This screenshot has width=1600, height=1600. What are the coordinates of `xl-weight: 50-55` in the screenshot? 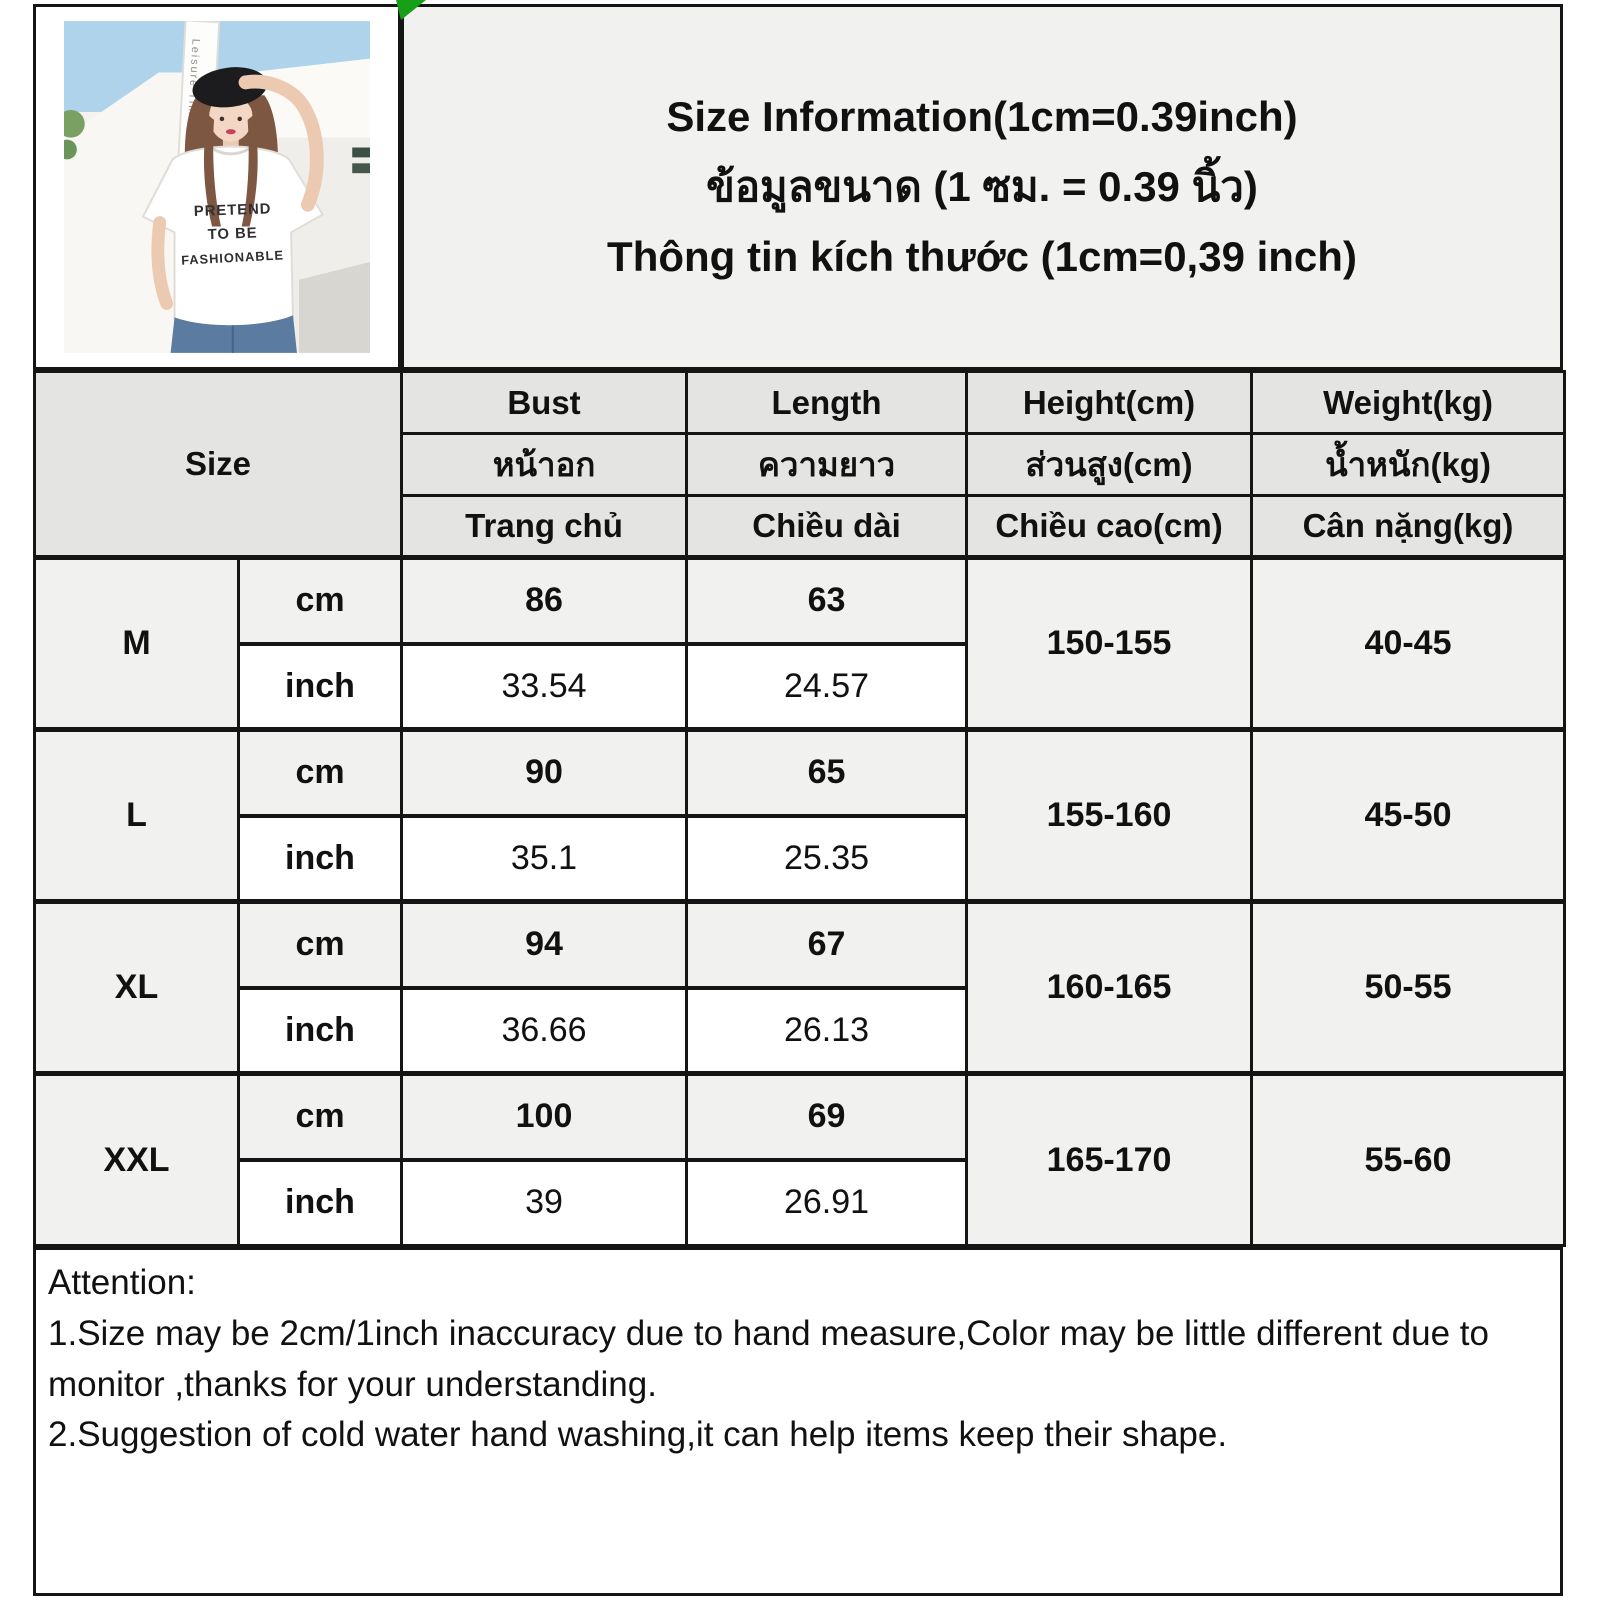 It's located at (1408, 987).